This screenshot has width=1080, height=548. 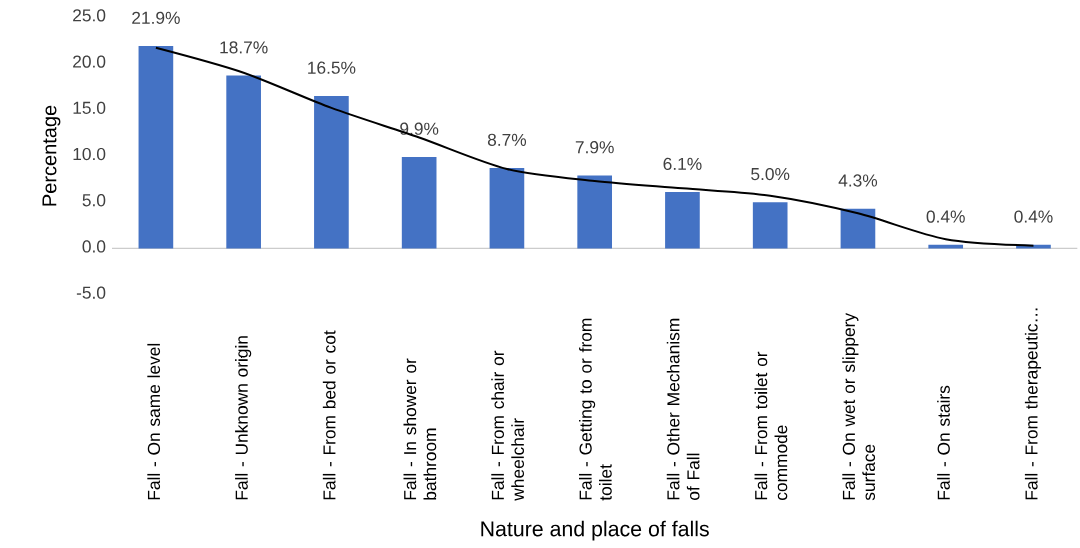 I want to click on y-tick-label: 15.0, so click(x=89, y=107).